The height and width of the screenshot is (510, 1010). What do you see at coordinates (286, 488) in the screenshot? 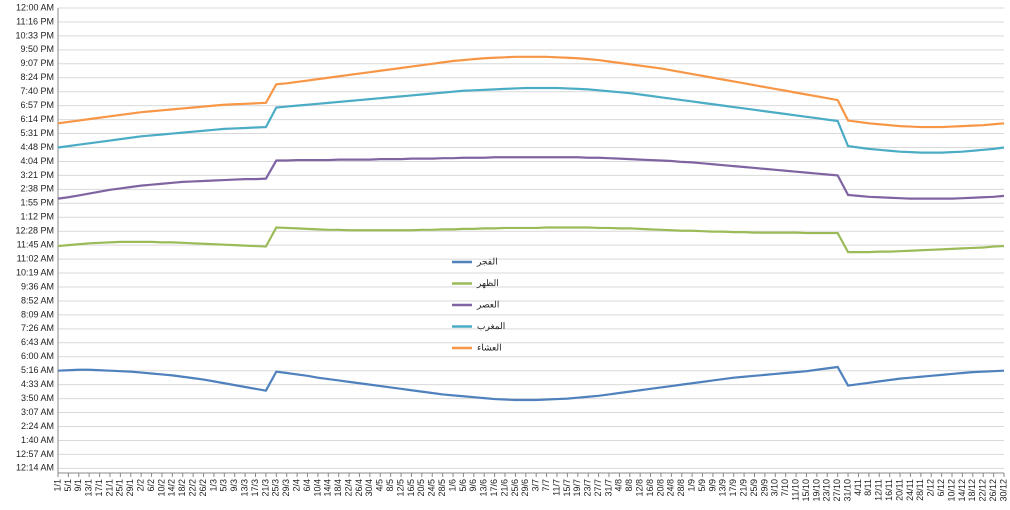
I see `x-tick-label: 29/3` at bounding box center [286, 488].